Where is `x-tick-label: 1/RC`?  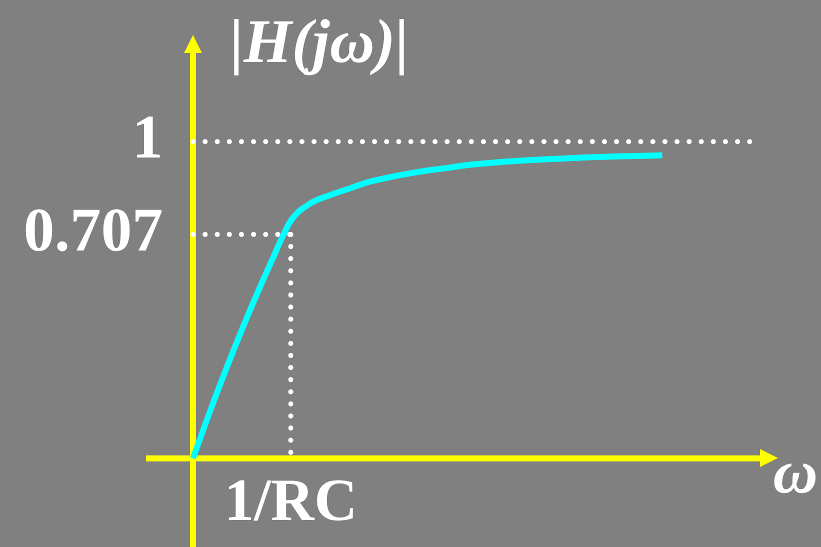
x-tick-label: 1/RC is located at coordinates (291, 499).